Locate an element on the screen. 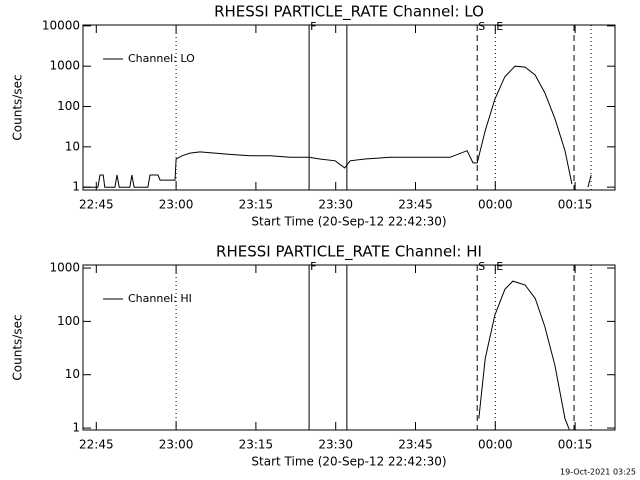 The width and height of the screenshot is (640, 480). chart-title: RHESSI PARTICLE_RATE Channel: HI is located at coordinates (349, 252).